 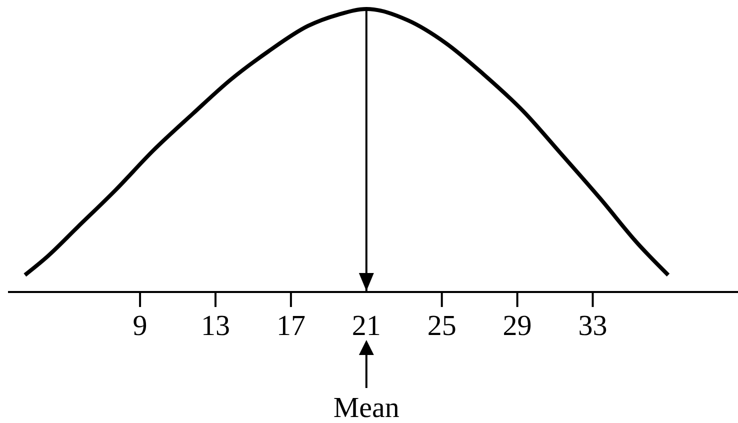 I want to click on x-tick-label: 33, so click(x=593, y=326).